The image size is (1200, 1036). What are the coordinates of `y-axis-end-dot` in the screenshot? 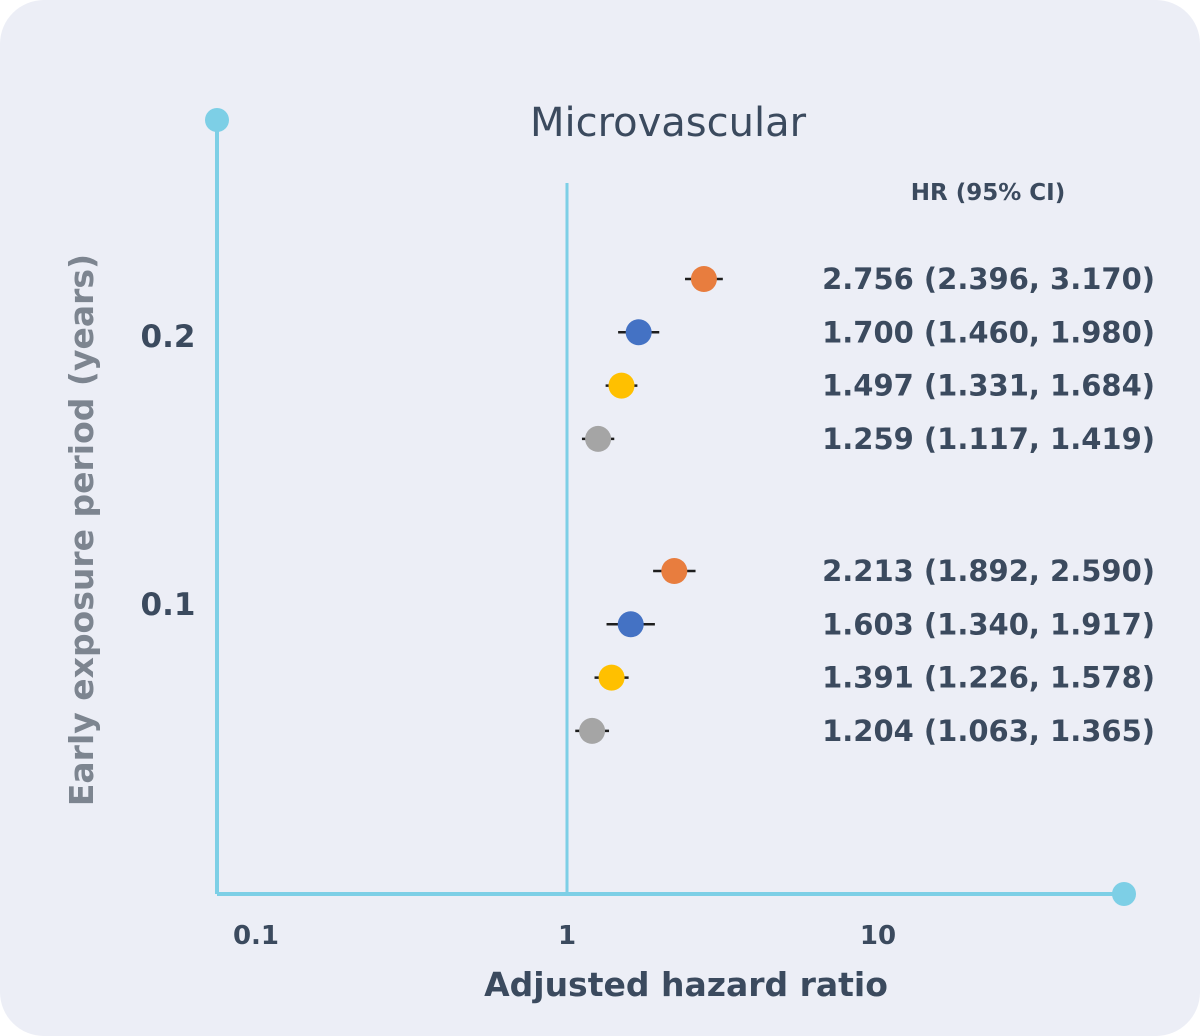 It's located at (217, 120).